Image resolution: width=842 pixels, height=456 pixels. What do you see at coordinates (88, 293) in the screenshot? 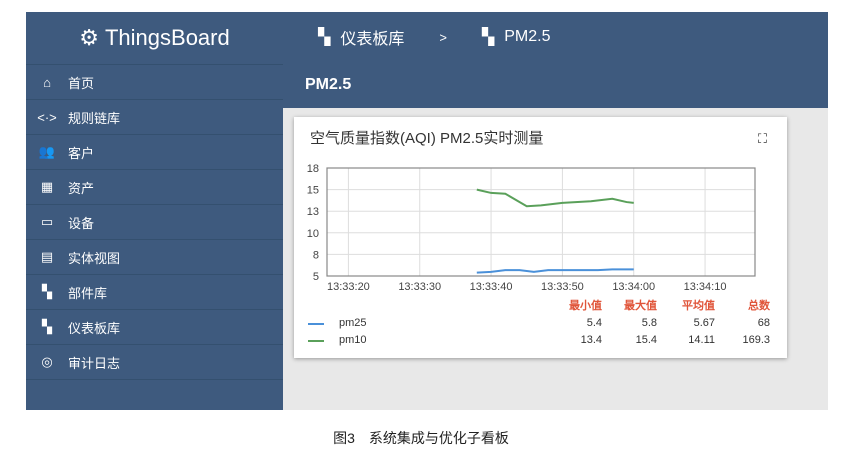
I see `sidebar-item-label: 部件库` at bounding box center [88, 293].